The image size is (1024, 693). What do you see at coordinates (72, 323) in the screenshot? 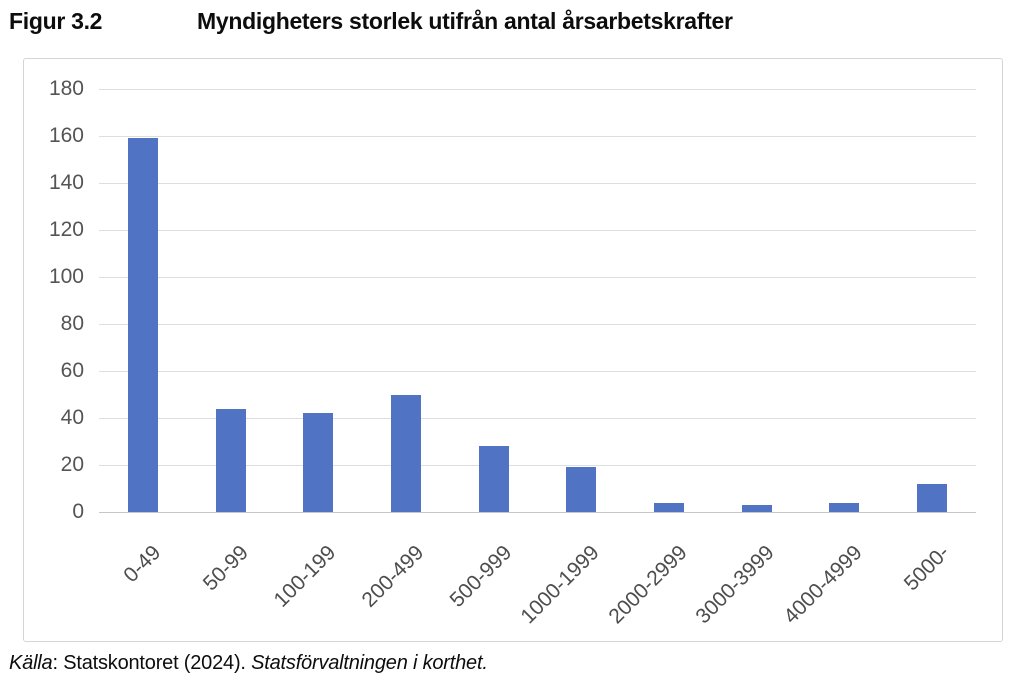
I see `y-tick-label: 80` at bounding box center [72, 323].